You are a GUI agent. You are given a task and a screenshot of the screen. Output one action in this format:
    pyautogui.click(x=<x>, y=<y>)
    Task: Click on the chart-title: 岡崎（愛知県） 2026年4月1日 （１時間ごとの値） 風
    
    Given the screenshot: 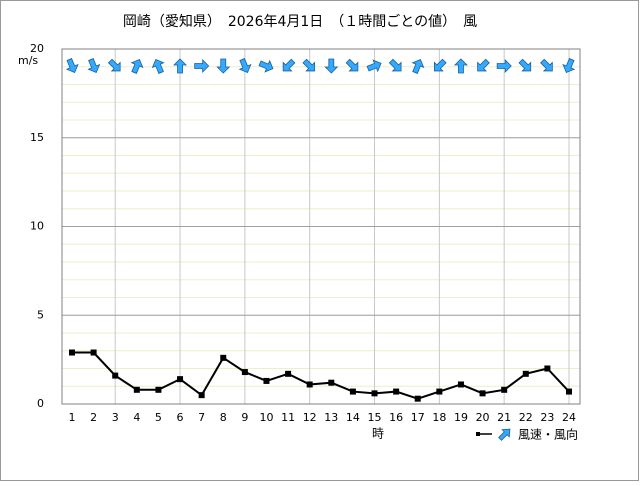 What is the action you would take?
    pyautogui.click(x=300, y=21)
    